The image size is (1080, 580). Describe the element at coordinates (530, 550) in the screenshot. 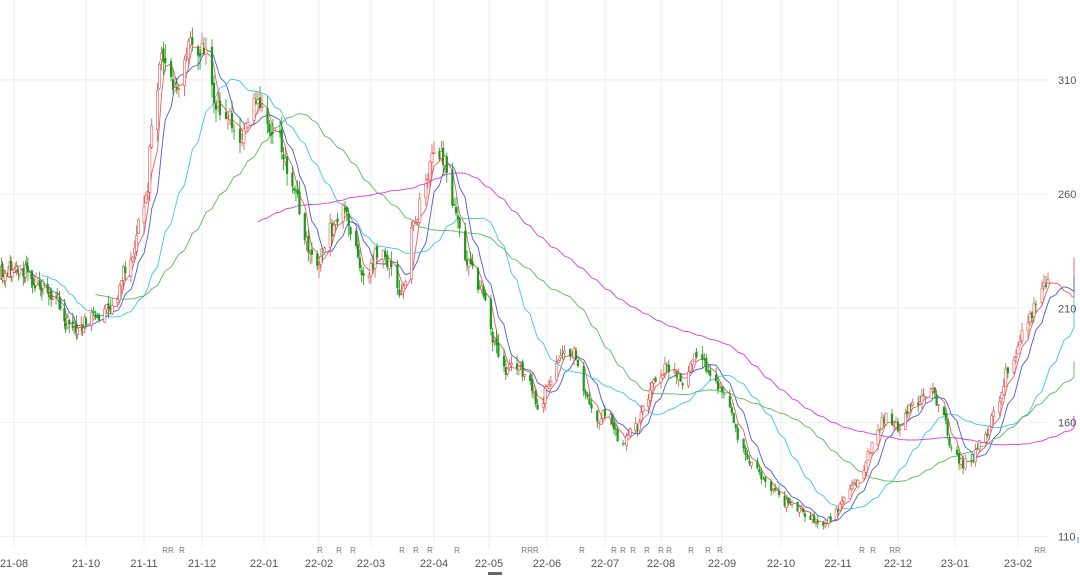

I see `event-marker: RRR` at that location.